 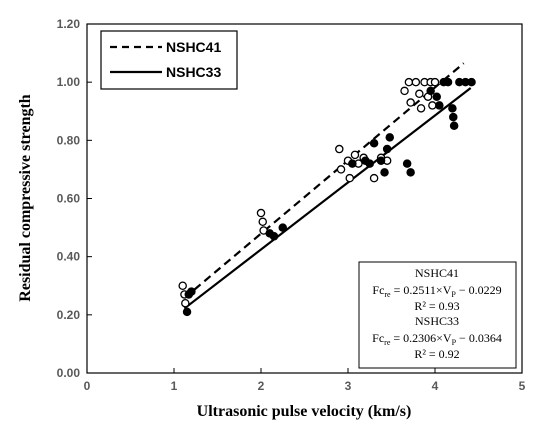 I want to click on x-axis: 0 1 2 3 4 5, so click(x=305, y=380).